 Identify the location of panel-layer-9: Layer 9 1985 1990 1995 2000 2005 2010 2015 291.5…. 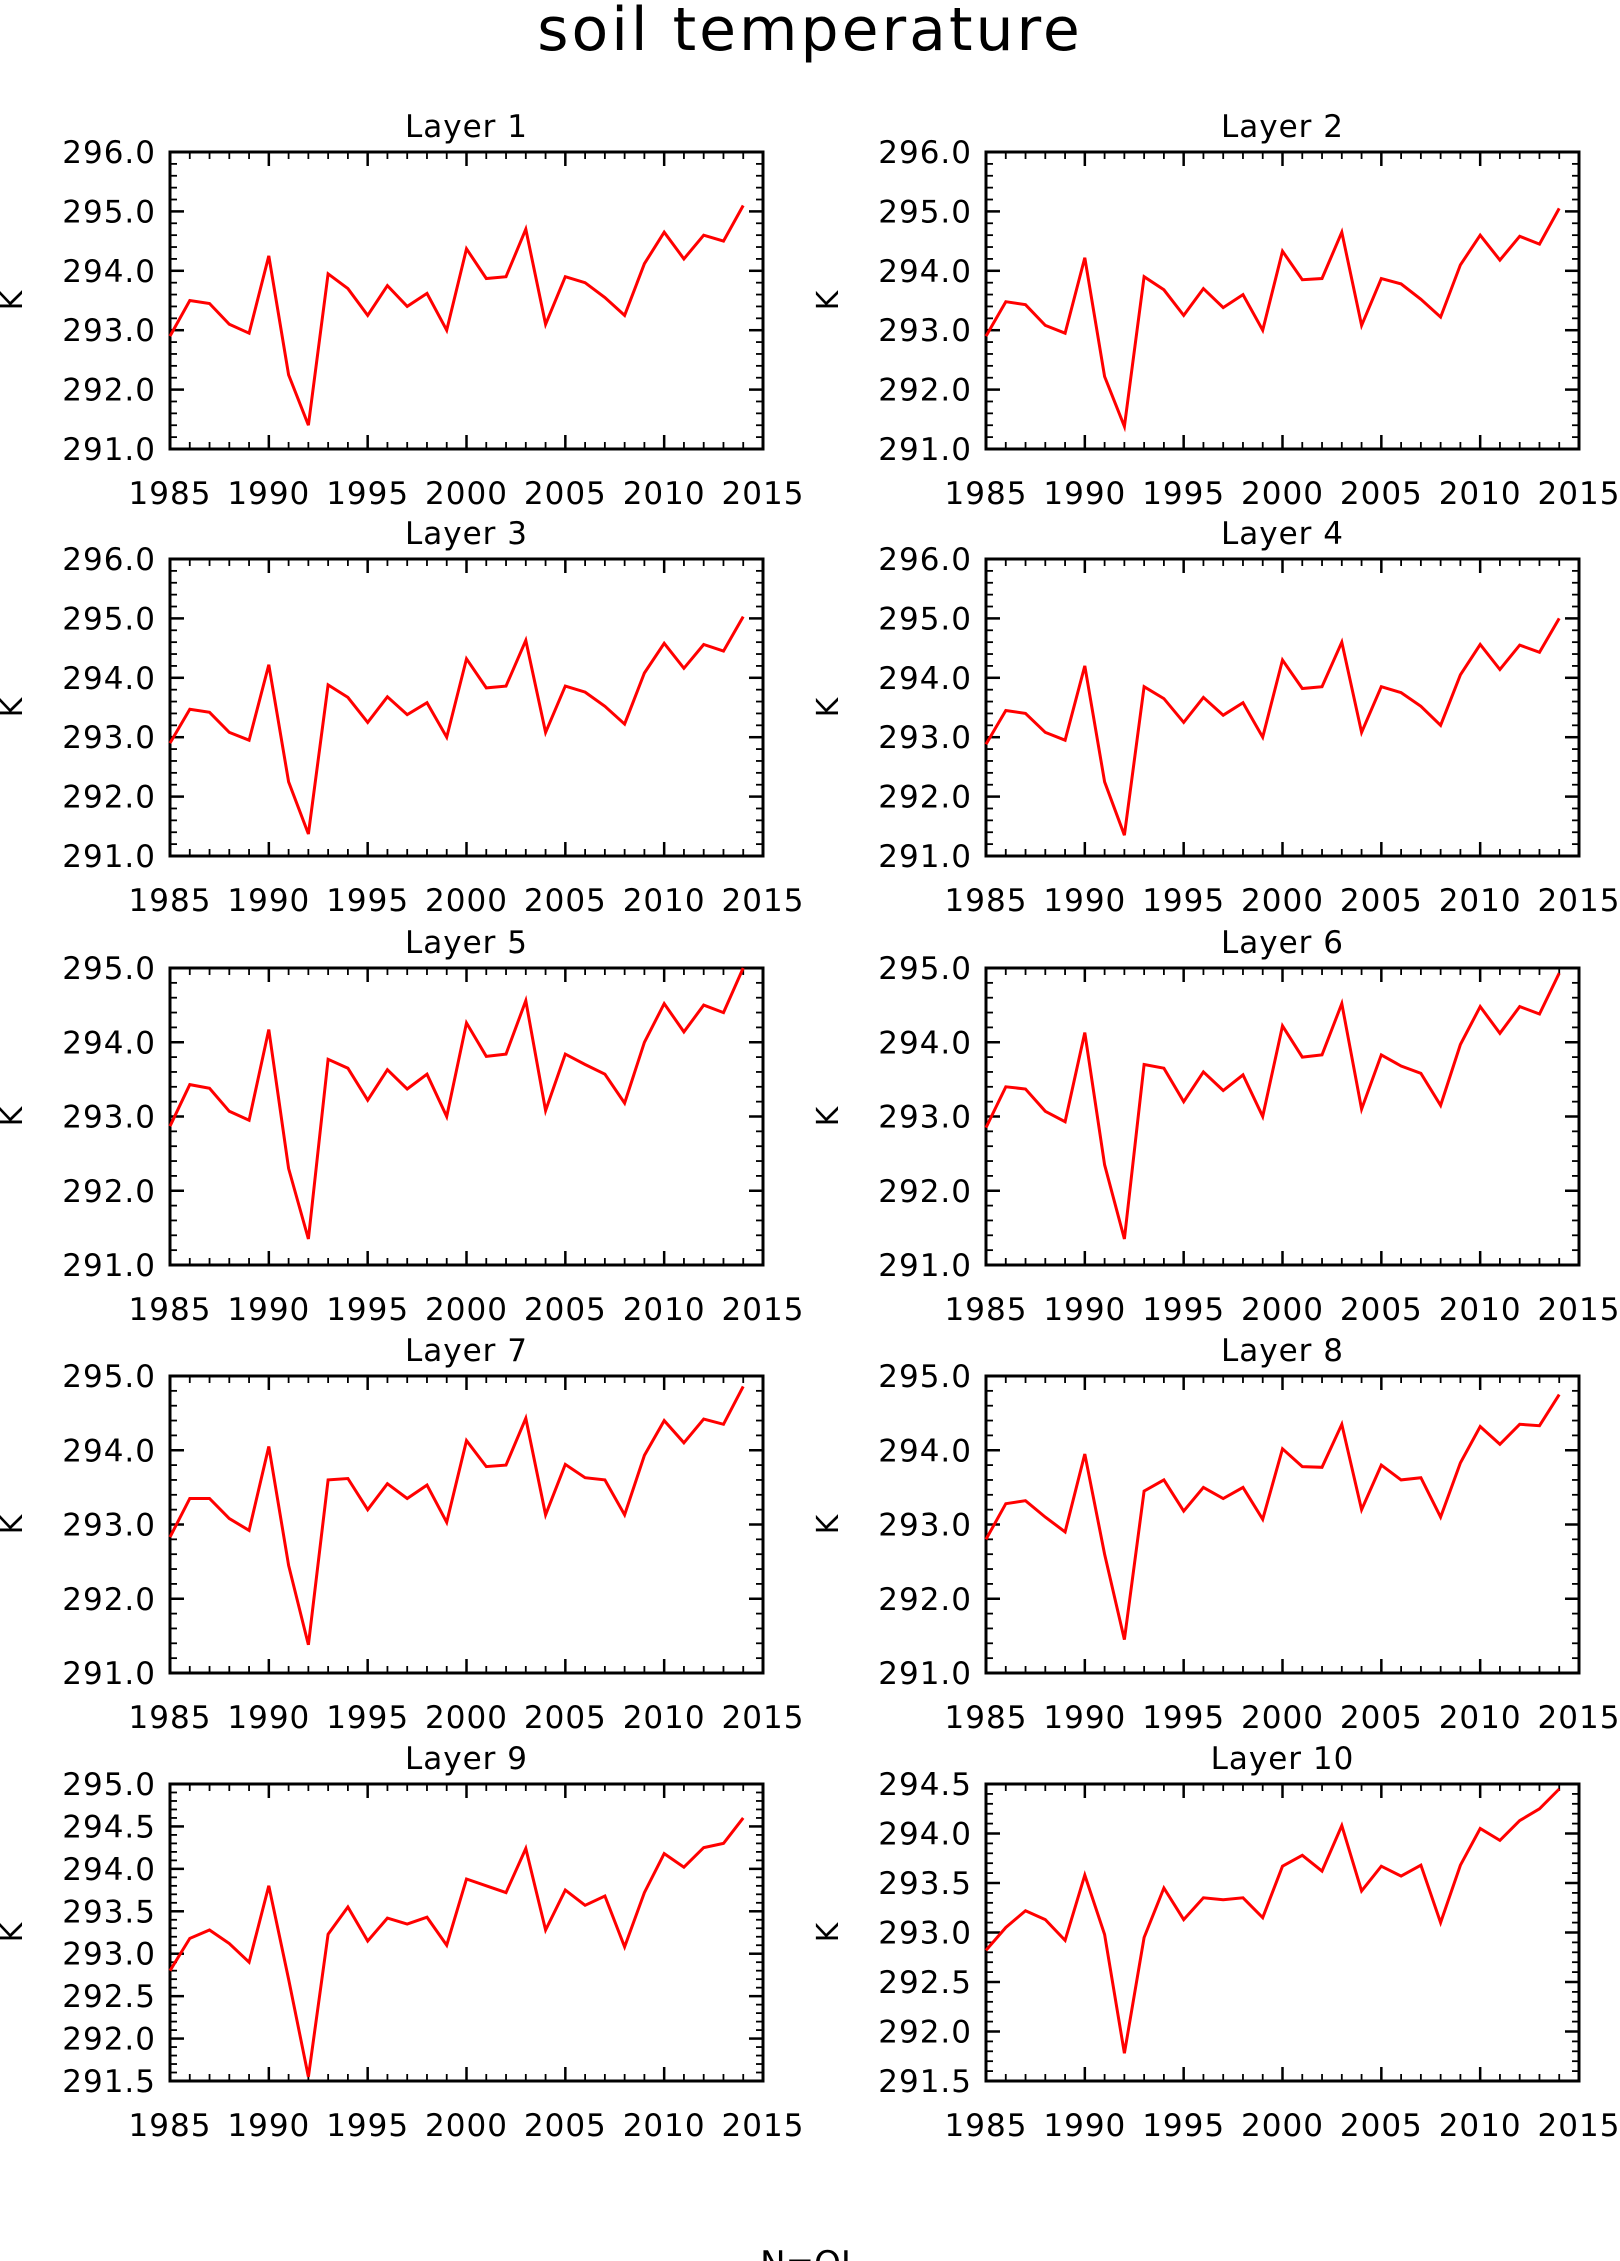
(401, 1942).